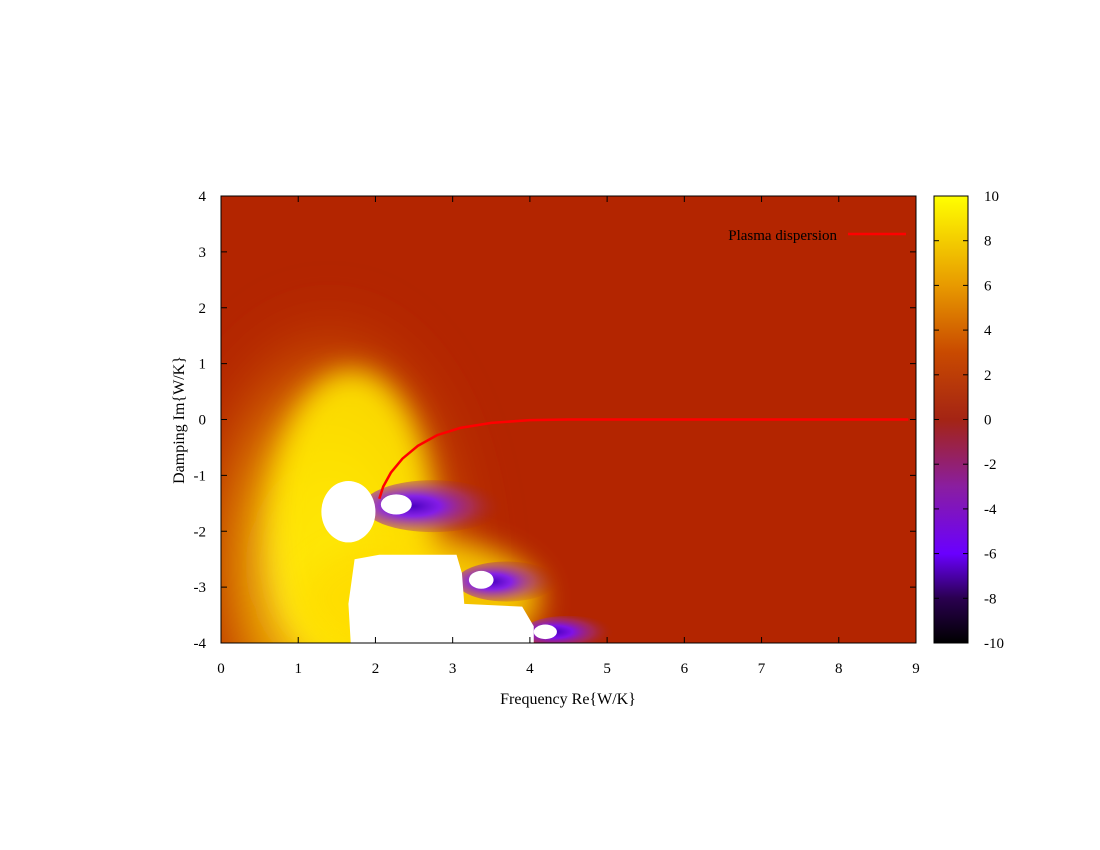  I want to click on colorbar: 10 8 6 4 2 0 -2 -4 -6 -8 -10, so click(968, 420).